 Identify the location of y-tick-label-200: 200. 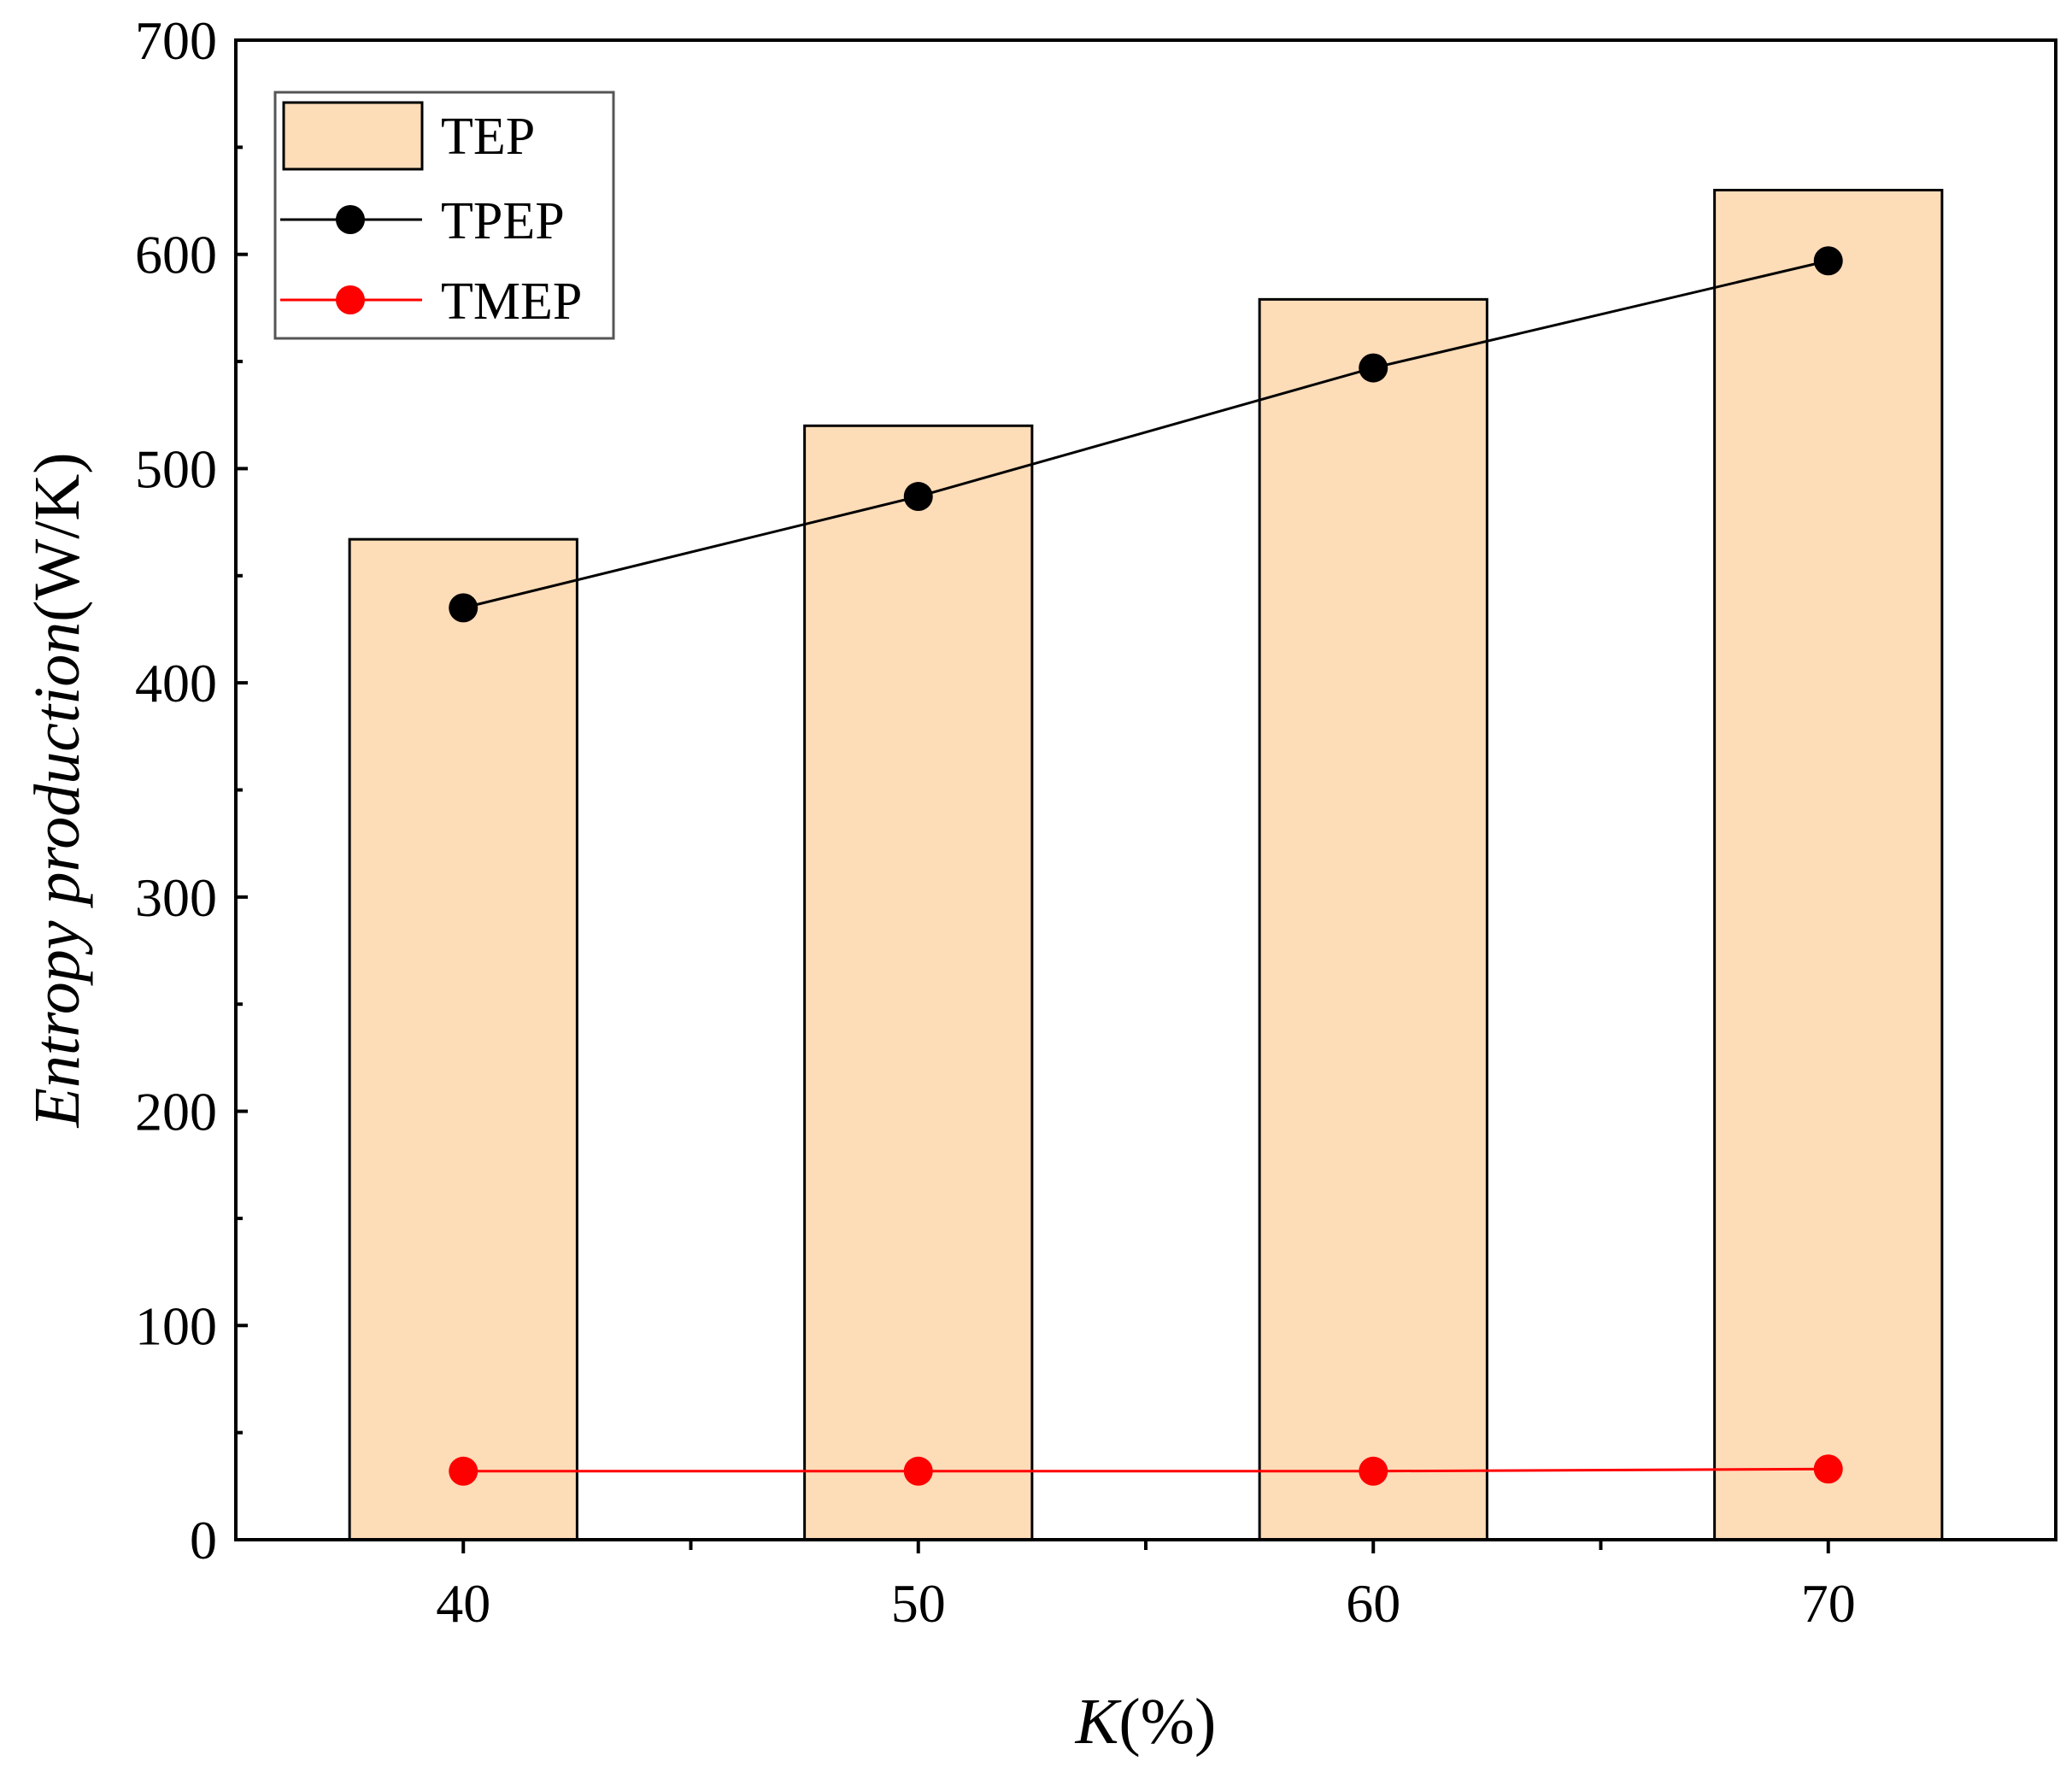
(176, 1112).